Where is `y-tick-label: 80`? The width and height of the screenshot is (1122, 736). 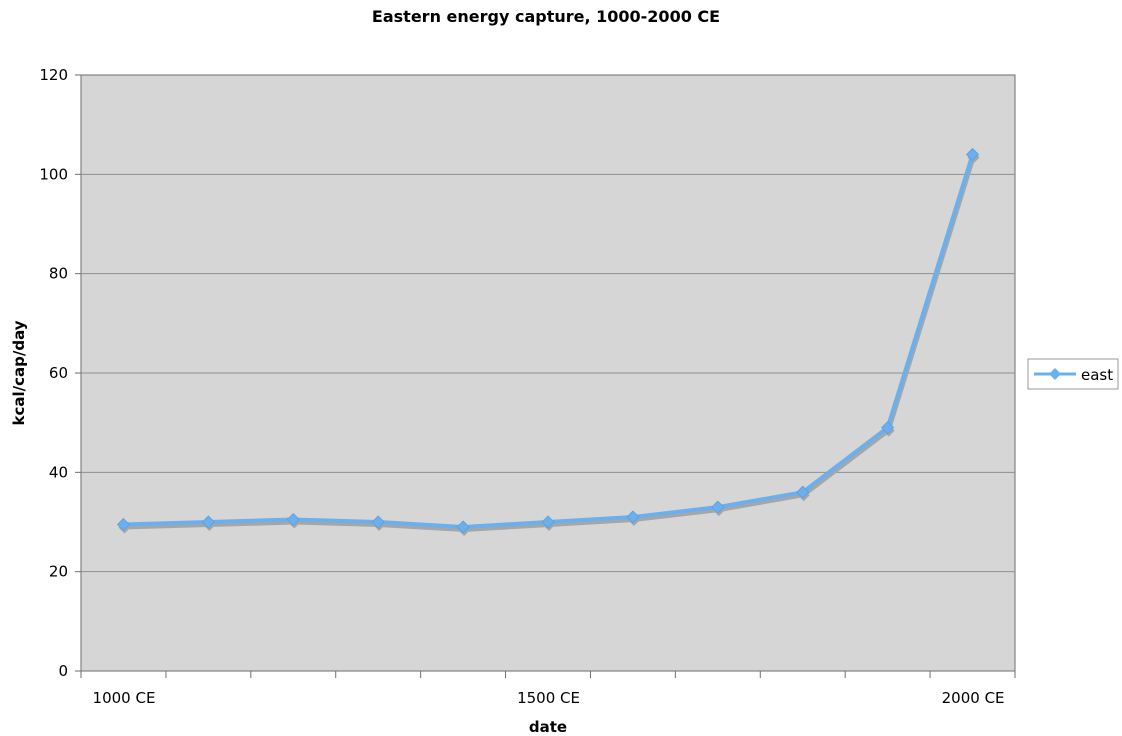
y-tick-label: 80 is located at coordinates (58, 274).